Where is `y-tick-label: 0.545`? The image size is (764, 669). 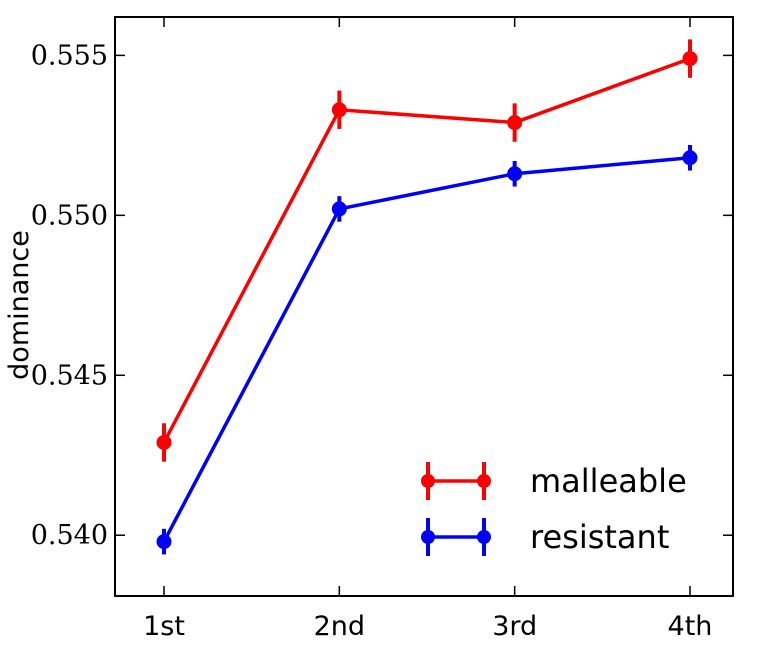
y-tick-label: 0.545 is located at coordinates (69, 375).